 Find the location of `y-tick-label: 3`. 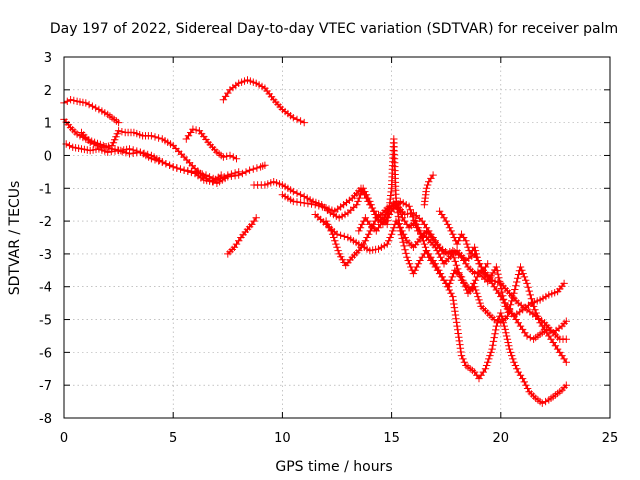

y-tick-label: 3 is located at coordinates (48, 58).